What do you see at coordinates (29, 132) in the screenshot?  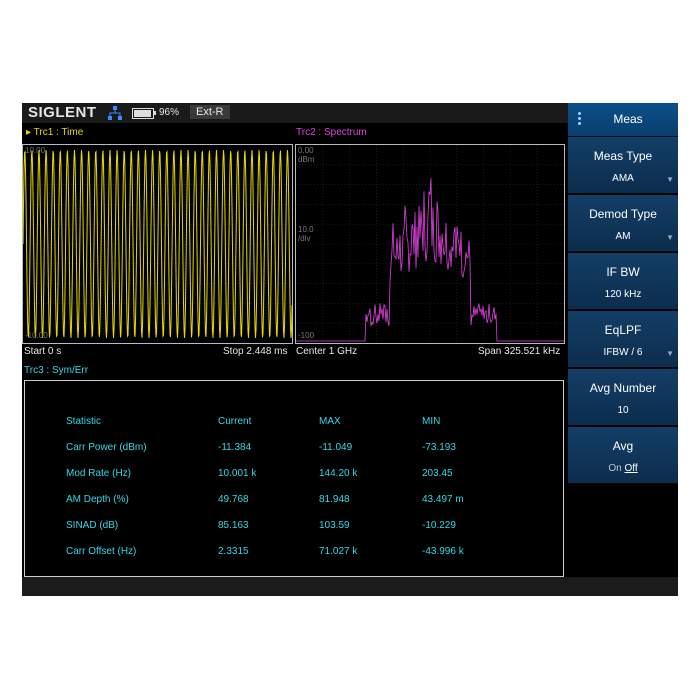 I see `triangle-marker-icon: ▸` at bounding box center [29, 132].